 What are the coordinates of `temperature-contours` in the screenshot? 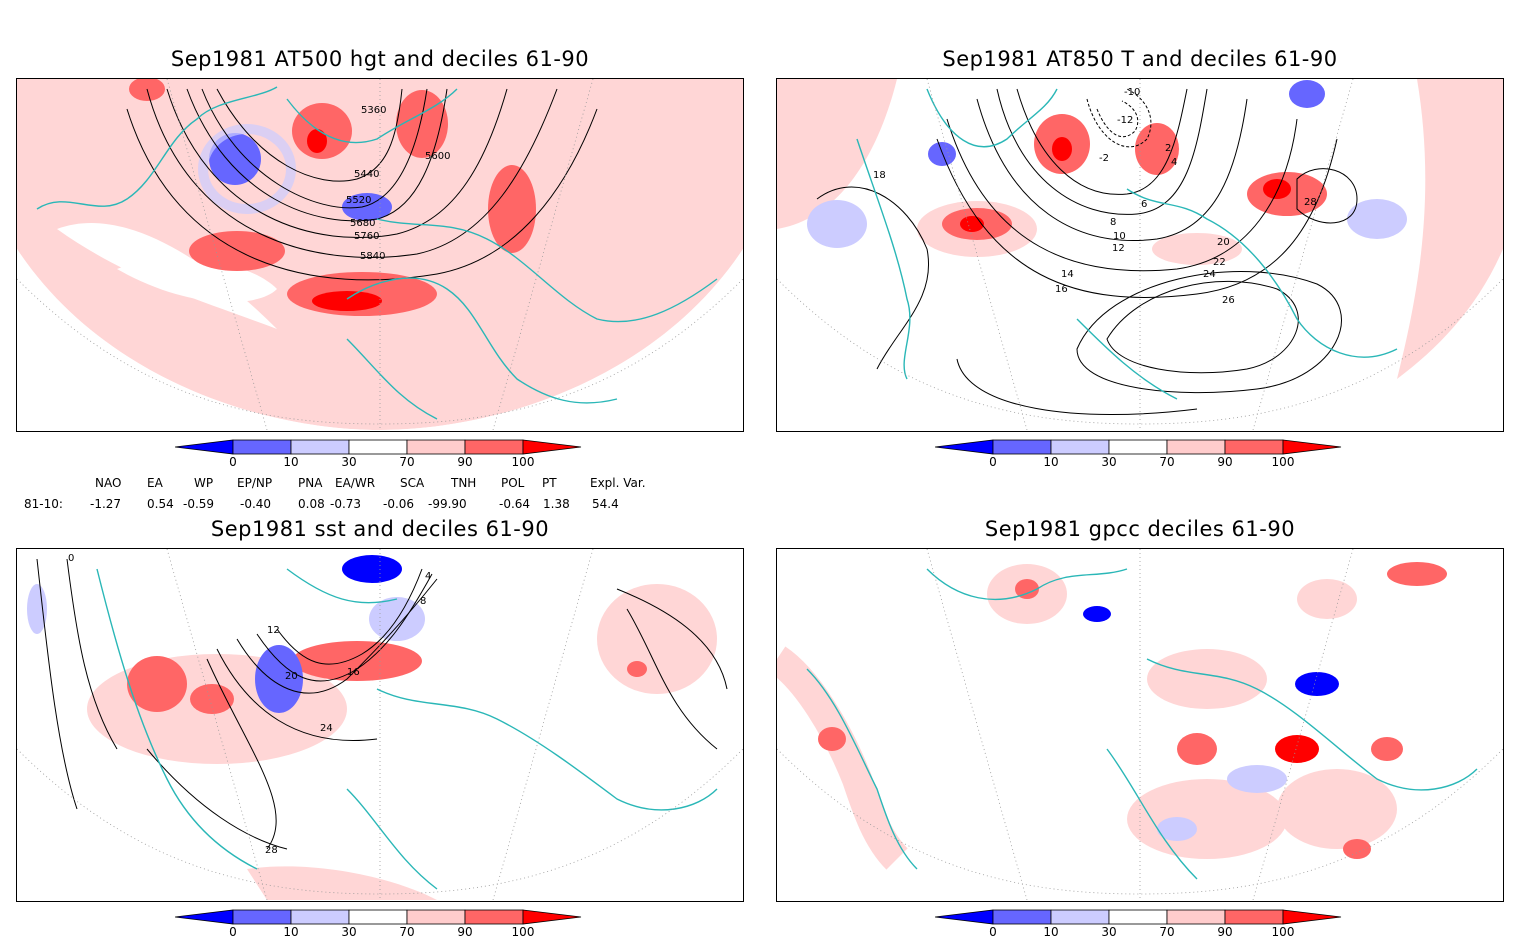 It's located at (1087, 252).